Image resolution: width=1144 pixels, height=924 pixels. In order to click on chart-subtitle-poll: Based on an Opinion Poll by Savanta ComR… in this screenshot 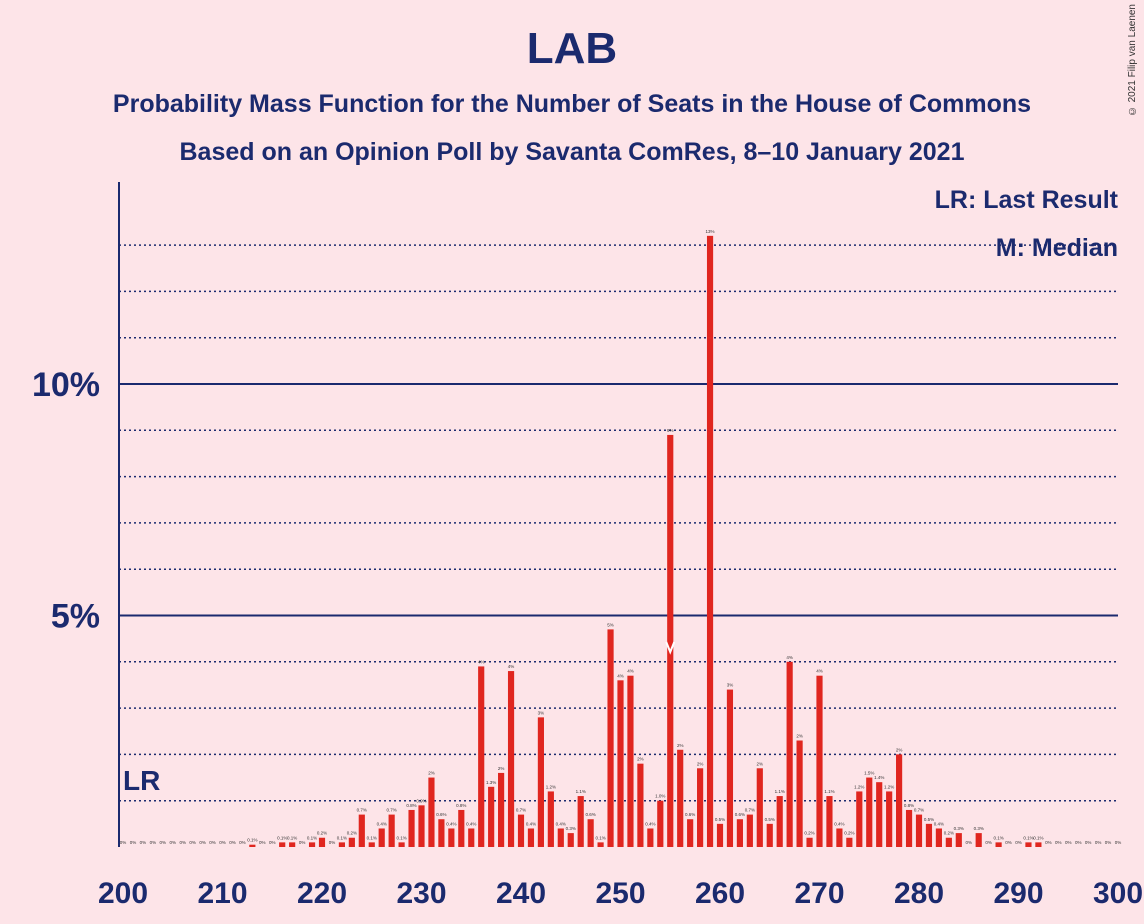, I will do `click(572, 152)`.